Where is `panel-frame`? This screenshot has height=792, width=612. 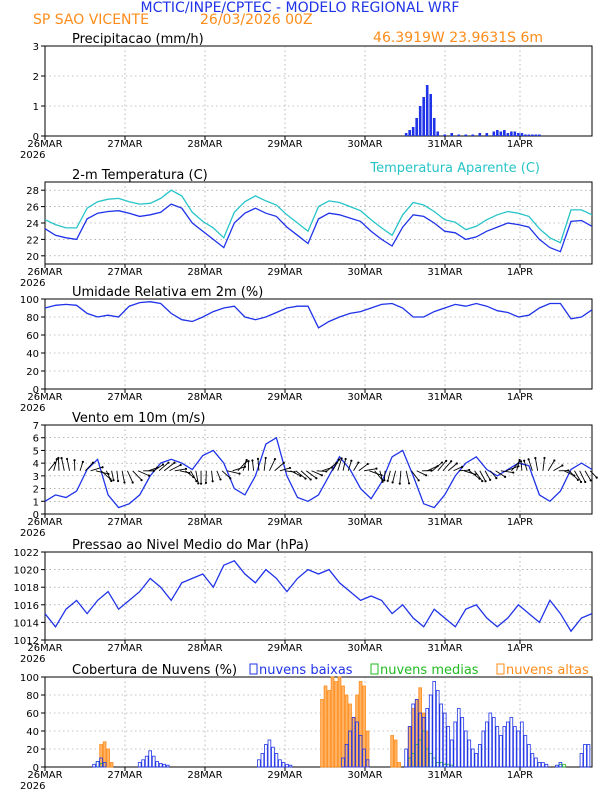 panel-frame is located at coordinates (318, 596).